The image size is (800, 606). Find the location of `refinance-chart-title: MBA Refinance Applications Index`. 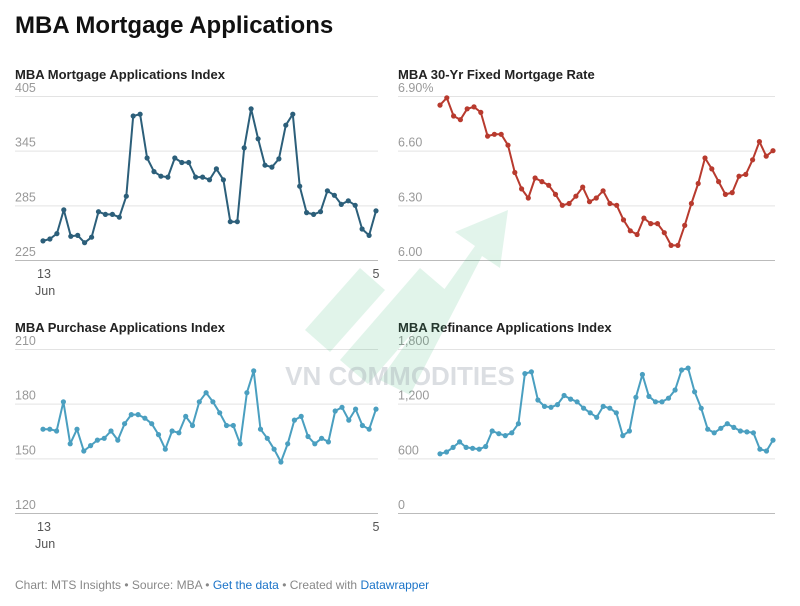

refinance-chart-title: MBA Refinance Applications Index is located at coordinates (505, 327).